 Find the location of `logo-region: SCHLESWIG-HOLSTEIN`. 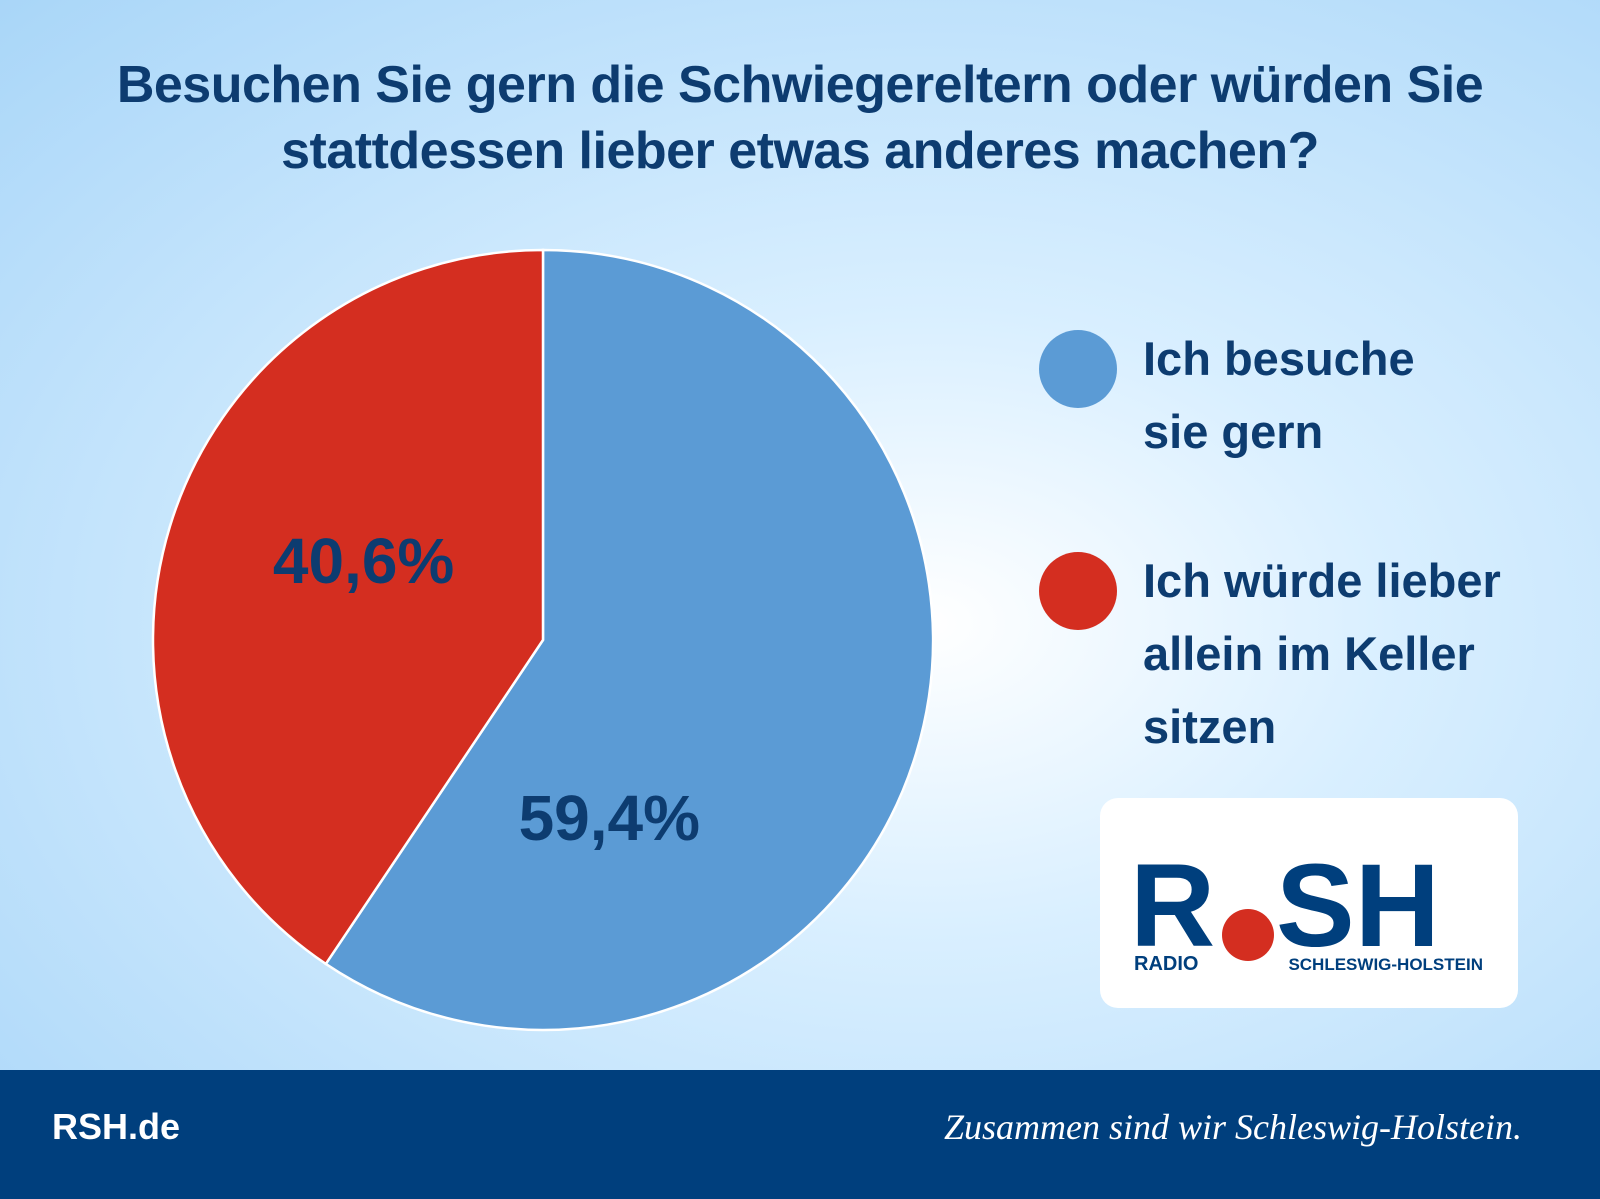

logo-region: SCHLESWIG-HOLSTEIN is located at coordinates (1385, 964).